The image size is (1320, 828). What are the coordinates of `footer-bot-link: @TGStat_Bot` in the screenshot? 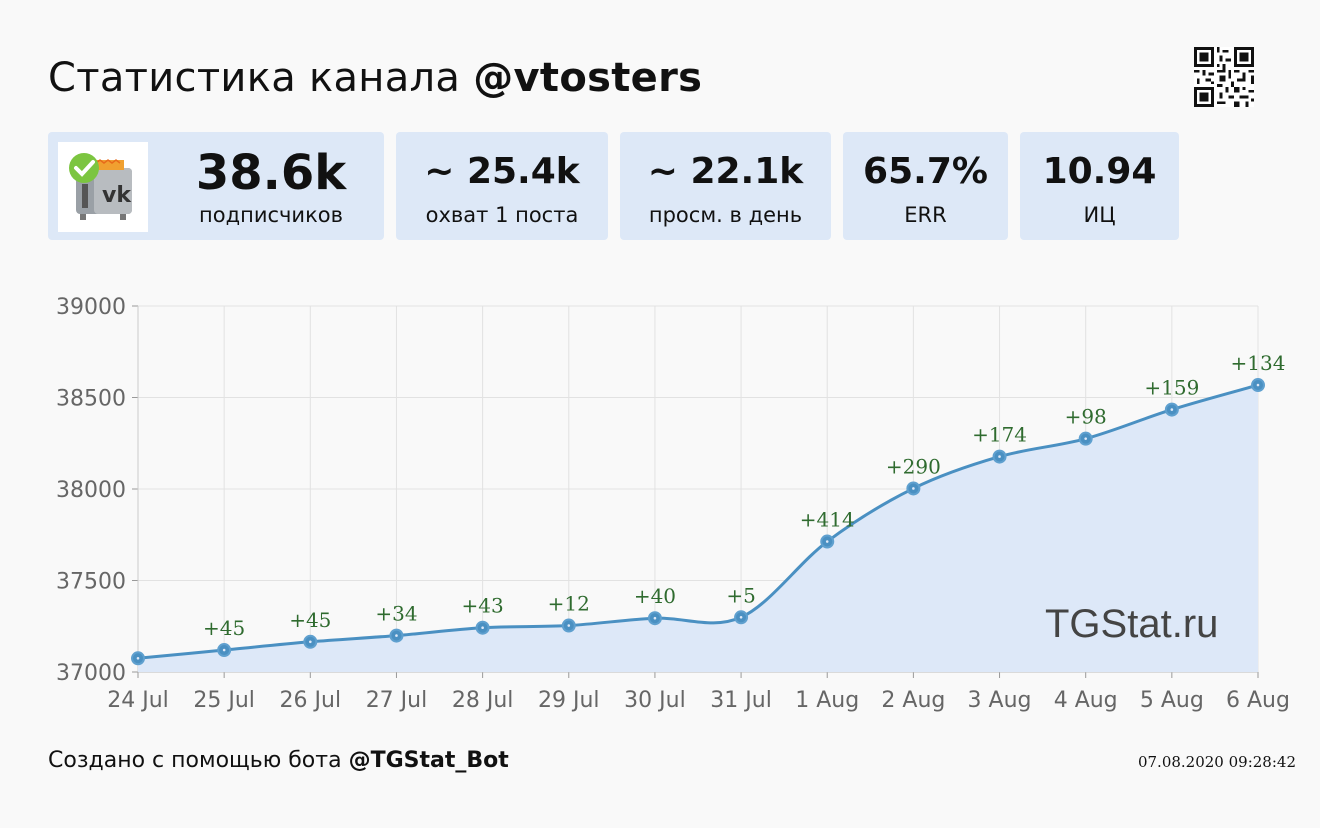 It's located at (428, 760).